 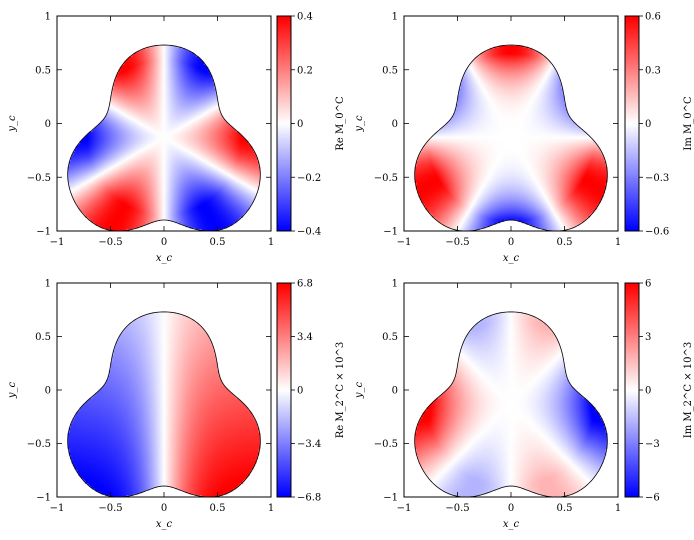 What do you see at coordinates (657, 232) in the screenshot?
I see `colorbar-tick-label: −0.6` at bounding box center [657, 232].